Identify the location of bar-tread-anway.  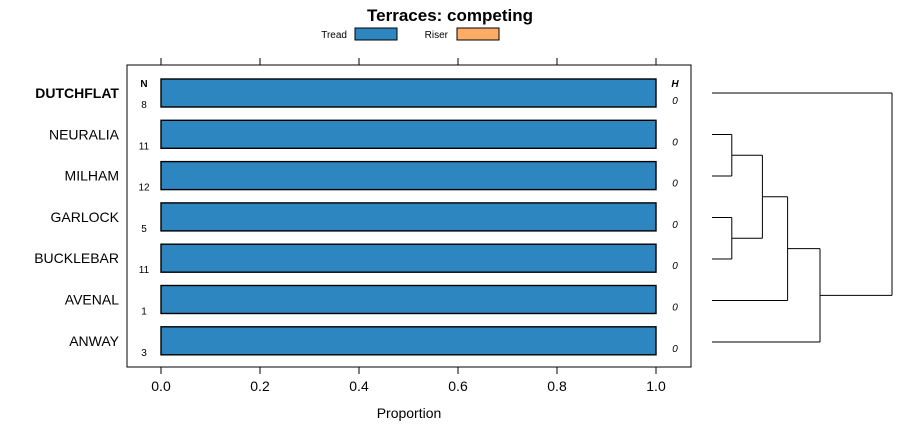
(408, 341).